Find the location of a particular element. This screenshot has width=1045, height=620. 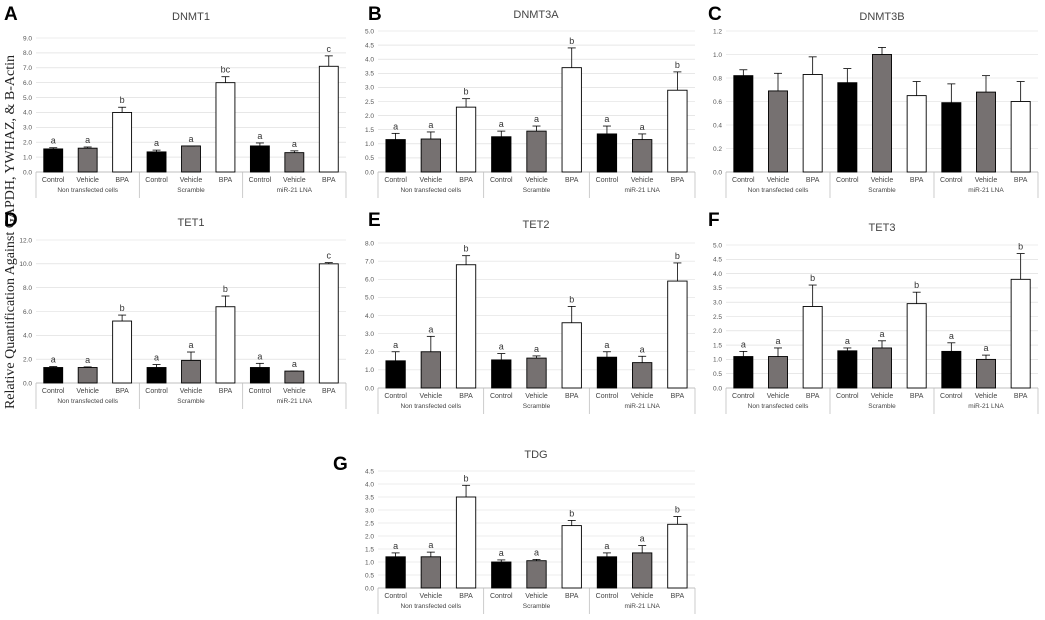

y-tick-label: 8.0 is located at coordinates (369, 243).